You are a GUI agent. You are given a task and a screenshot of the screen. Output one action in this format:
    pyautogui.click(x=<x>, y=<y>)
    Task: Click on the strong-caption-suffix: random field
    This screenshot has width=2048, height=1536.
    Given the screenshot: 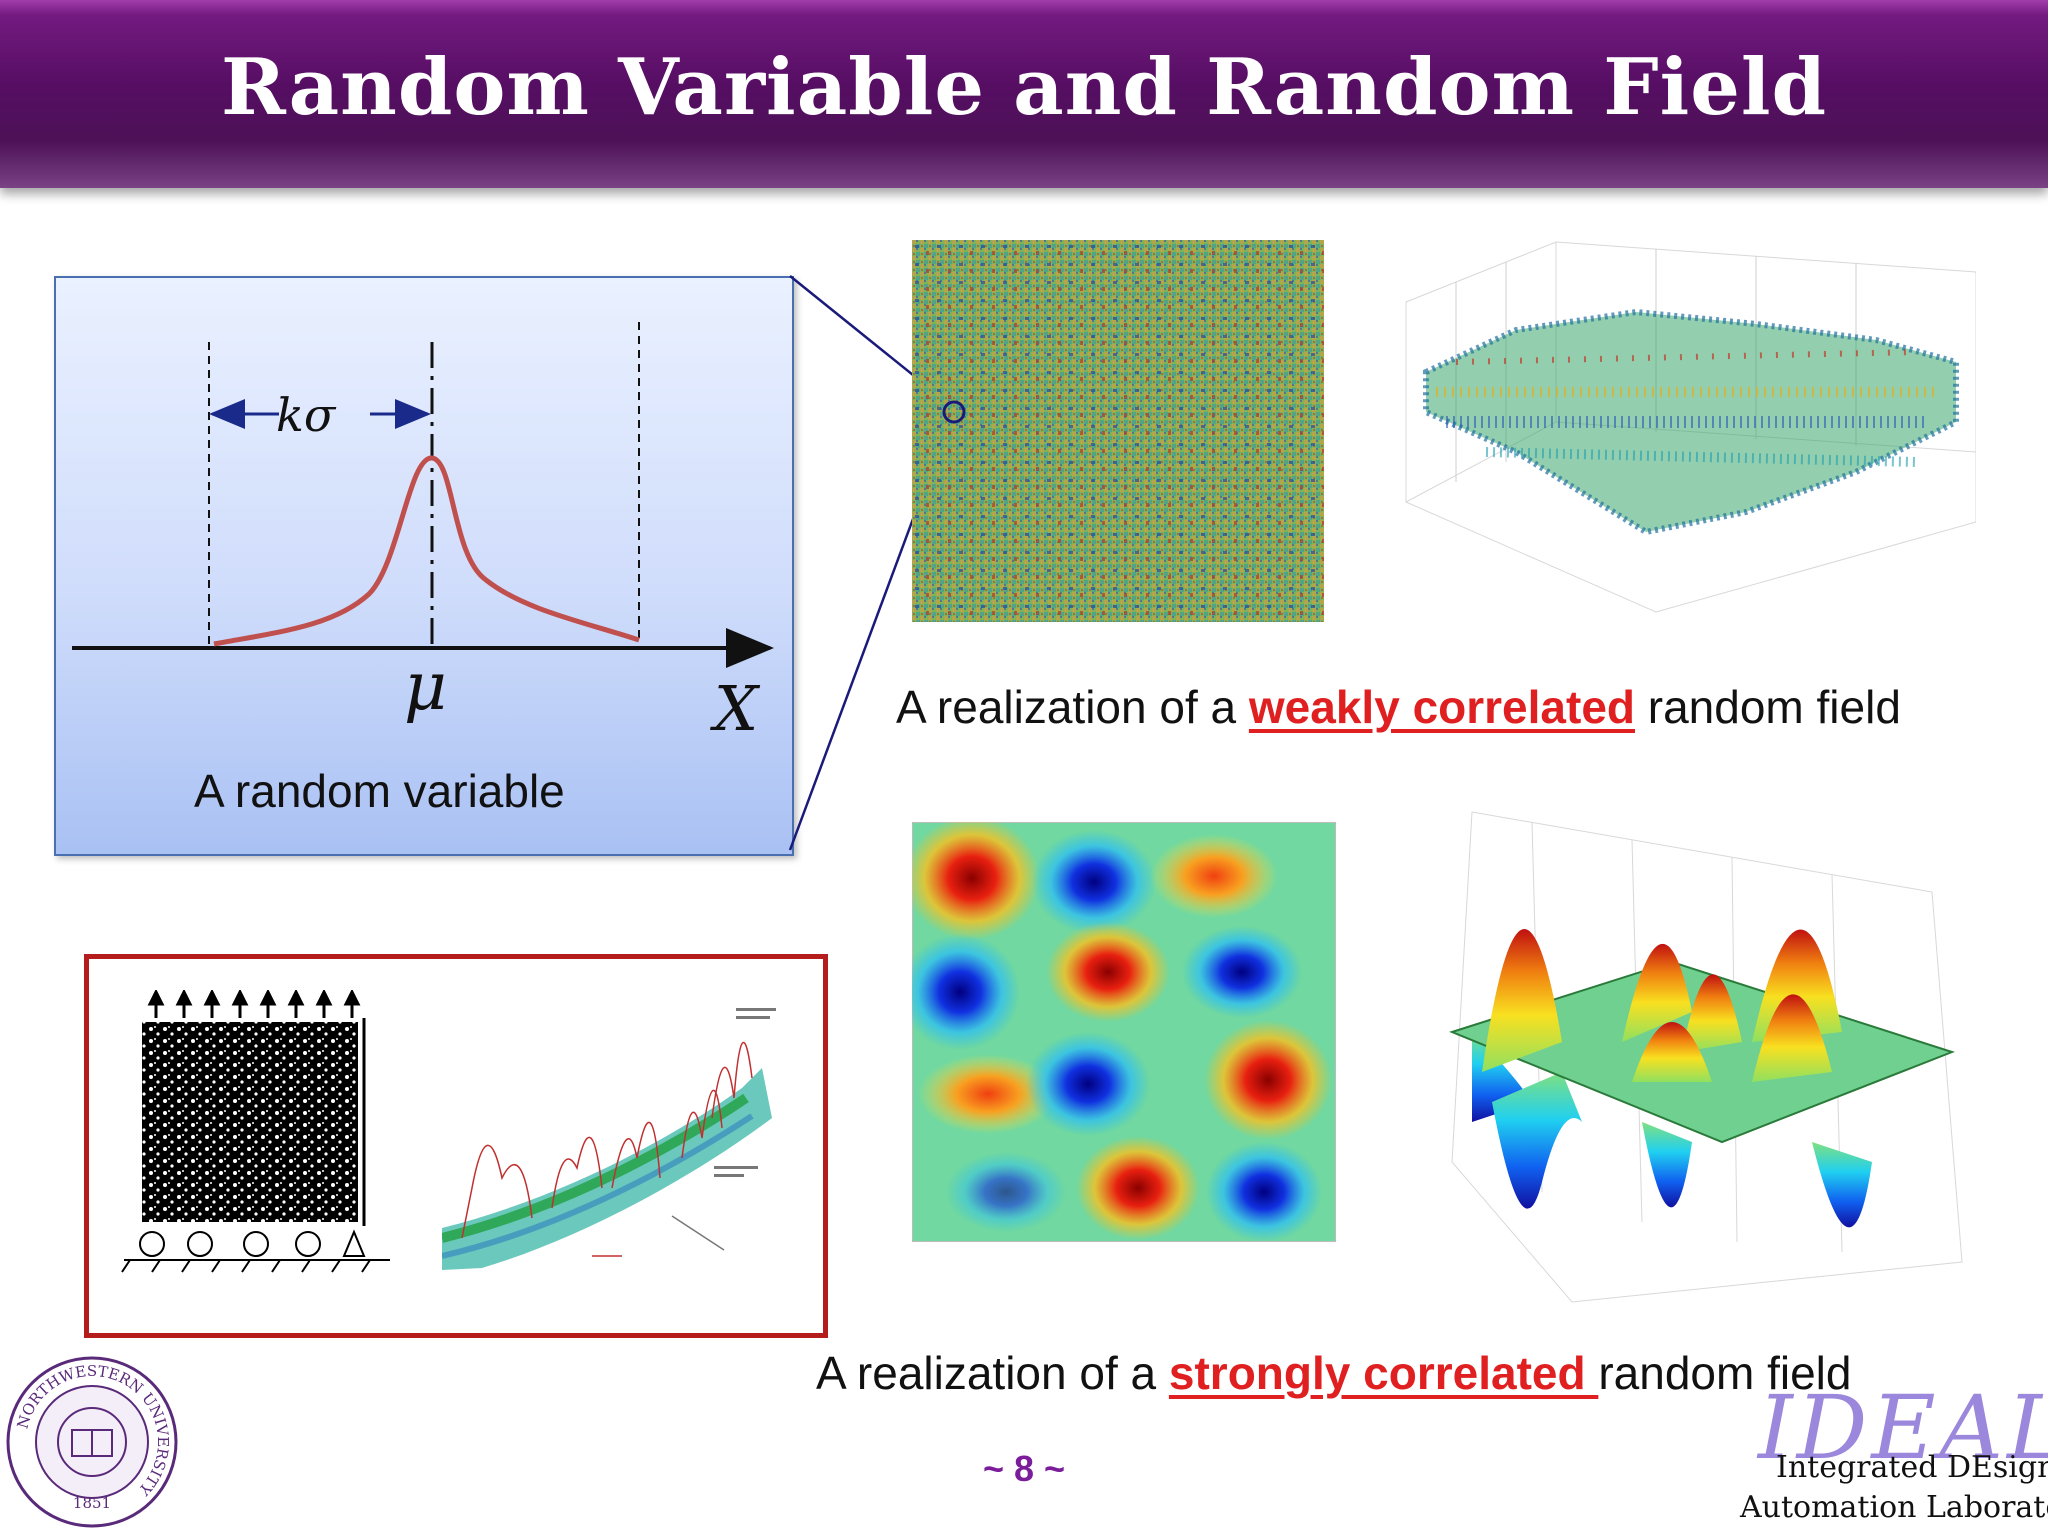 What is the action you would take?
    pyautogui.click(x=1725, y=1373)
    